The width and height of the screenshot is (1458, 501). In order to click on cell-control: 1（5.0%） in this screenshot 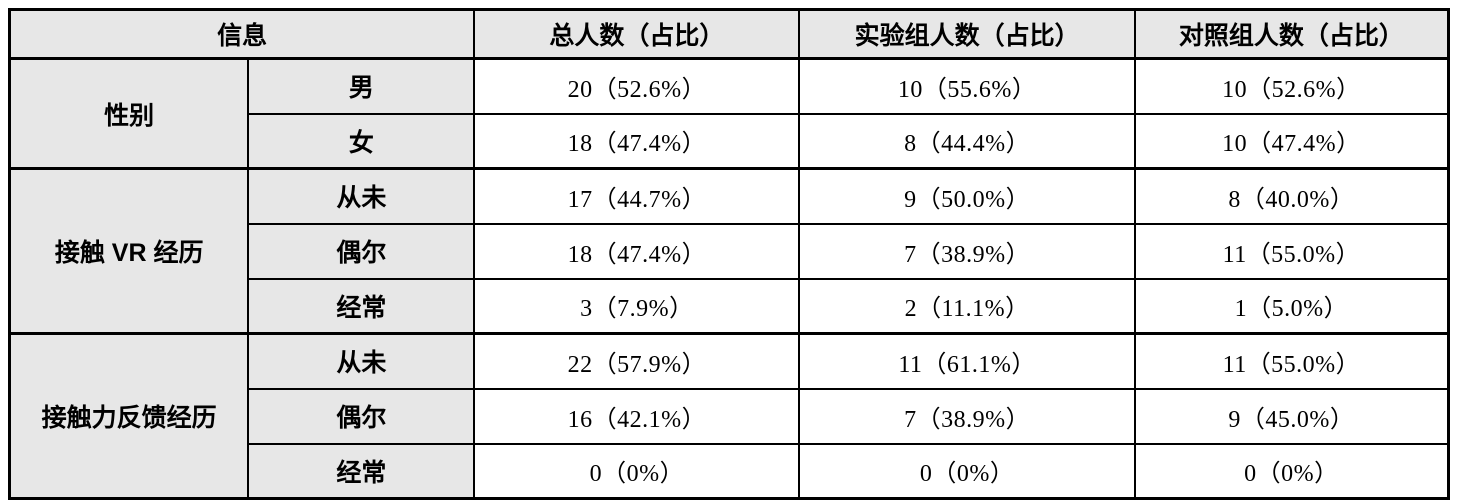, I will do `click(1291, 306)`.